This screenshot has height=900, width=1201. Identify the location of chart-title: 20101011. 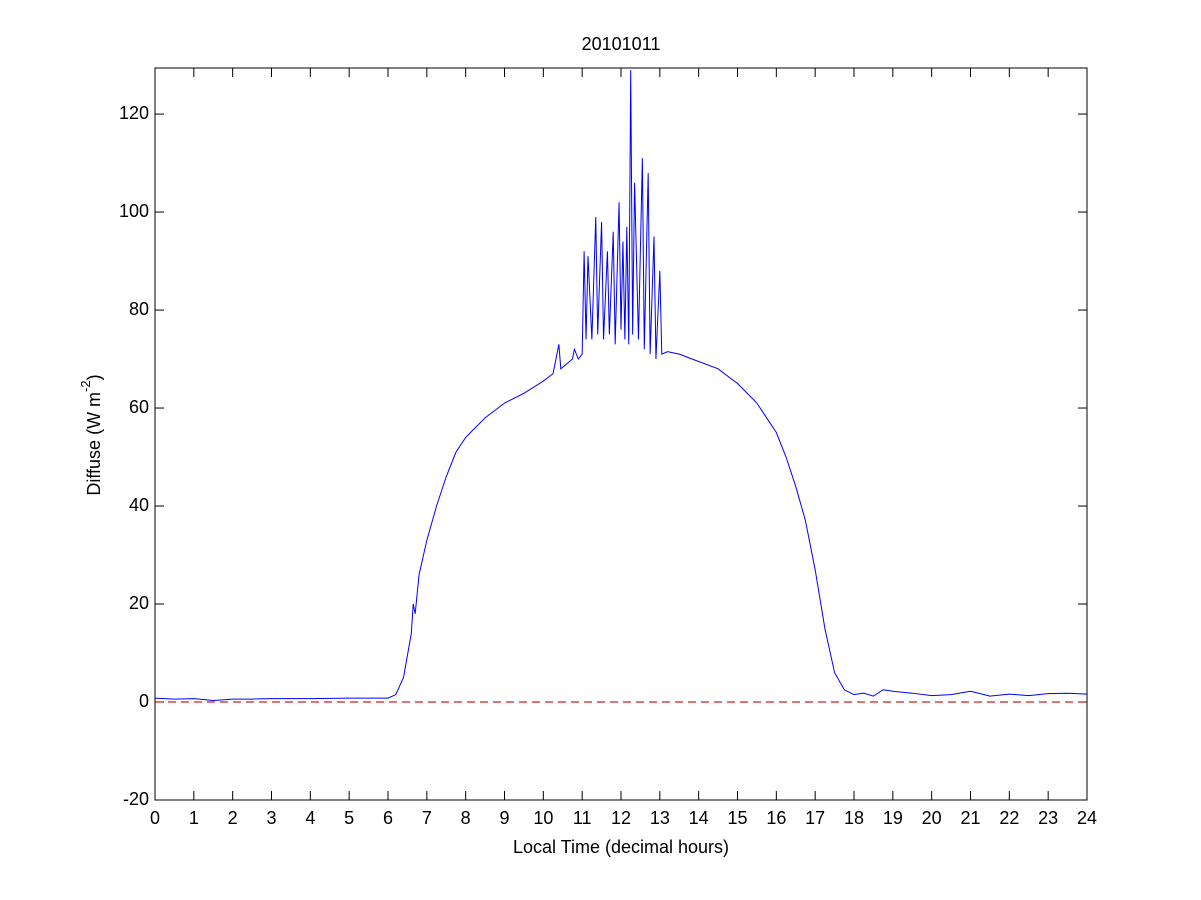
(621, 44).